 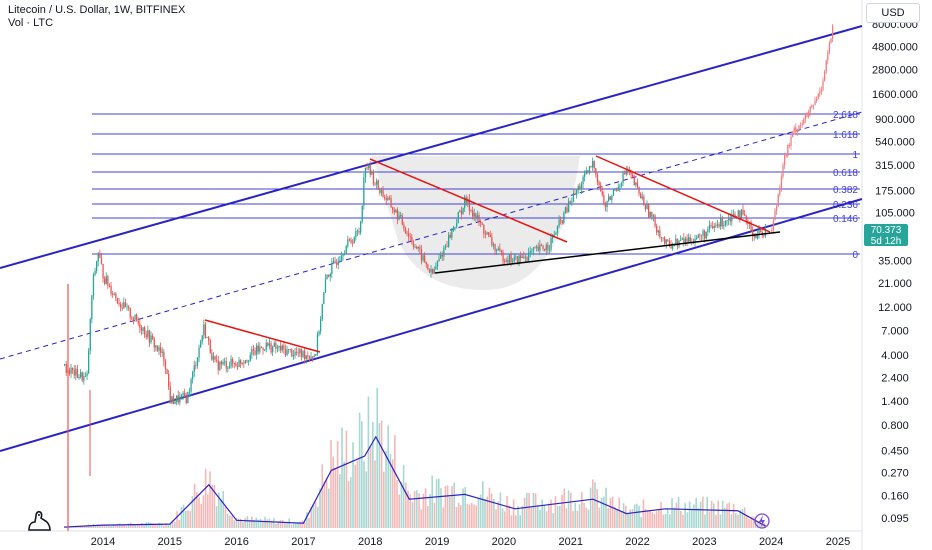 I want to click on x-tick-label: 2019, so click(x=437, y=542).